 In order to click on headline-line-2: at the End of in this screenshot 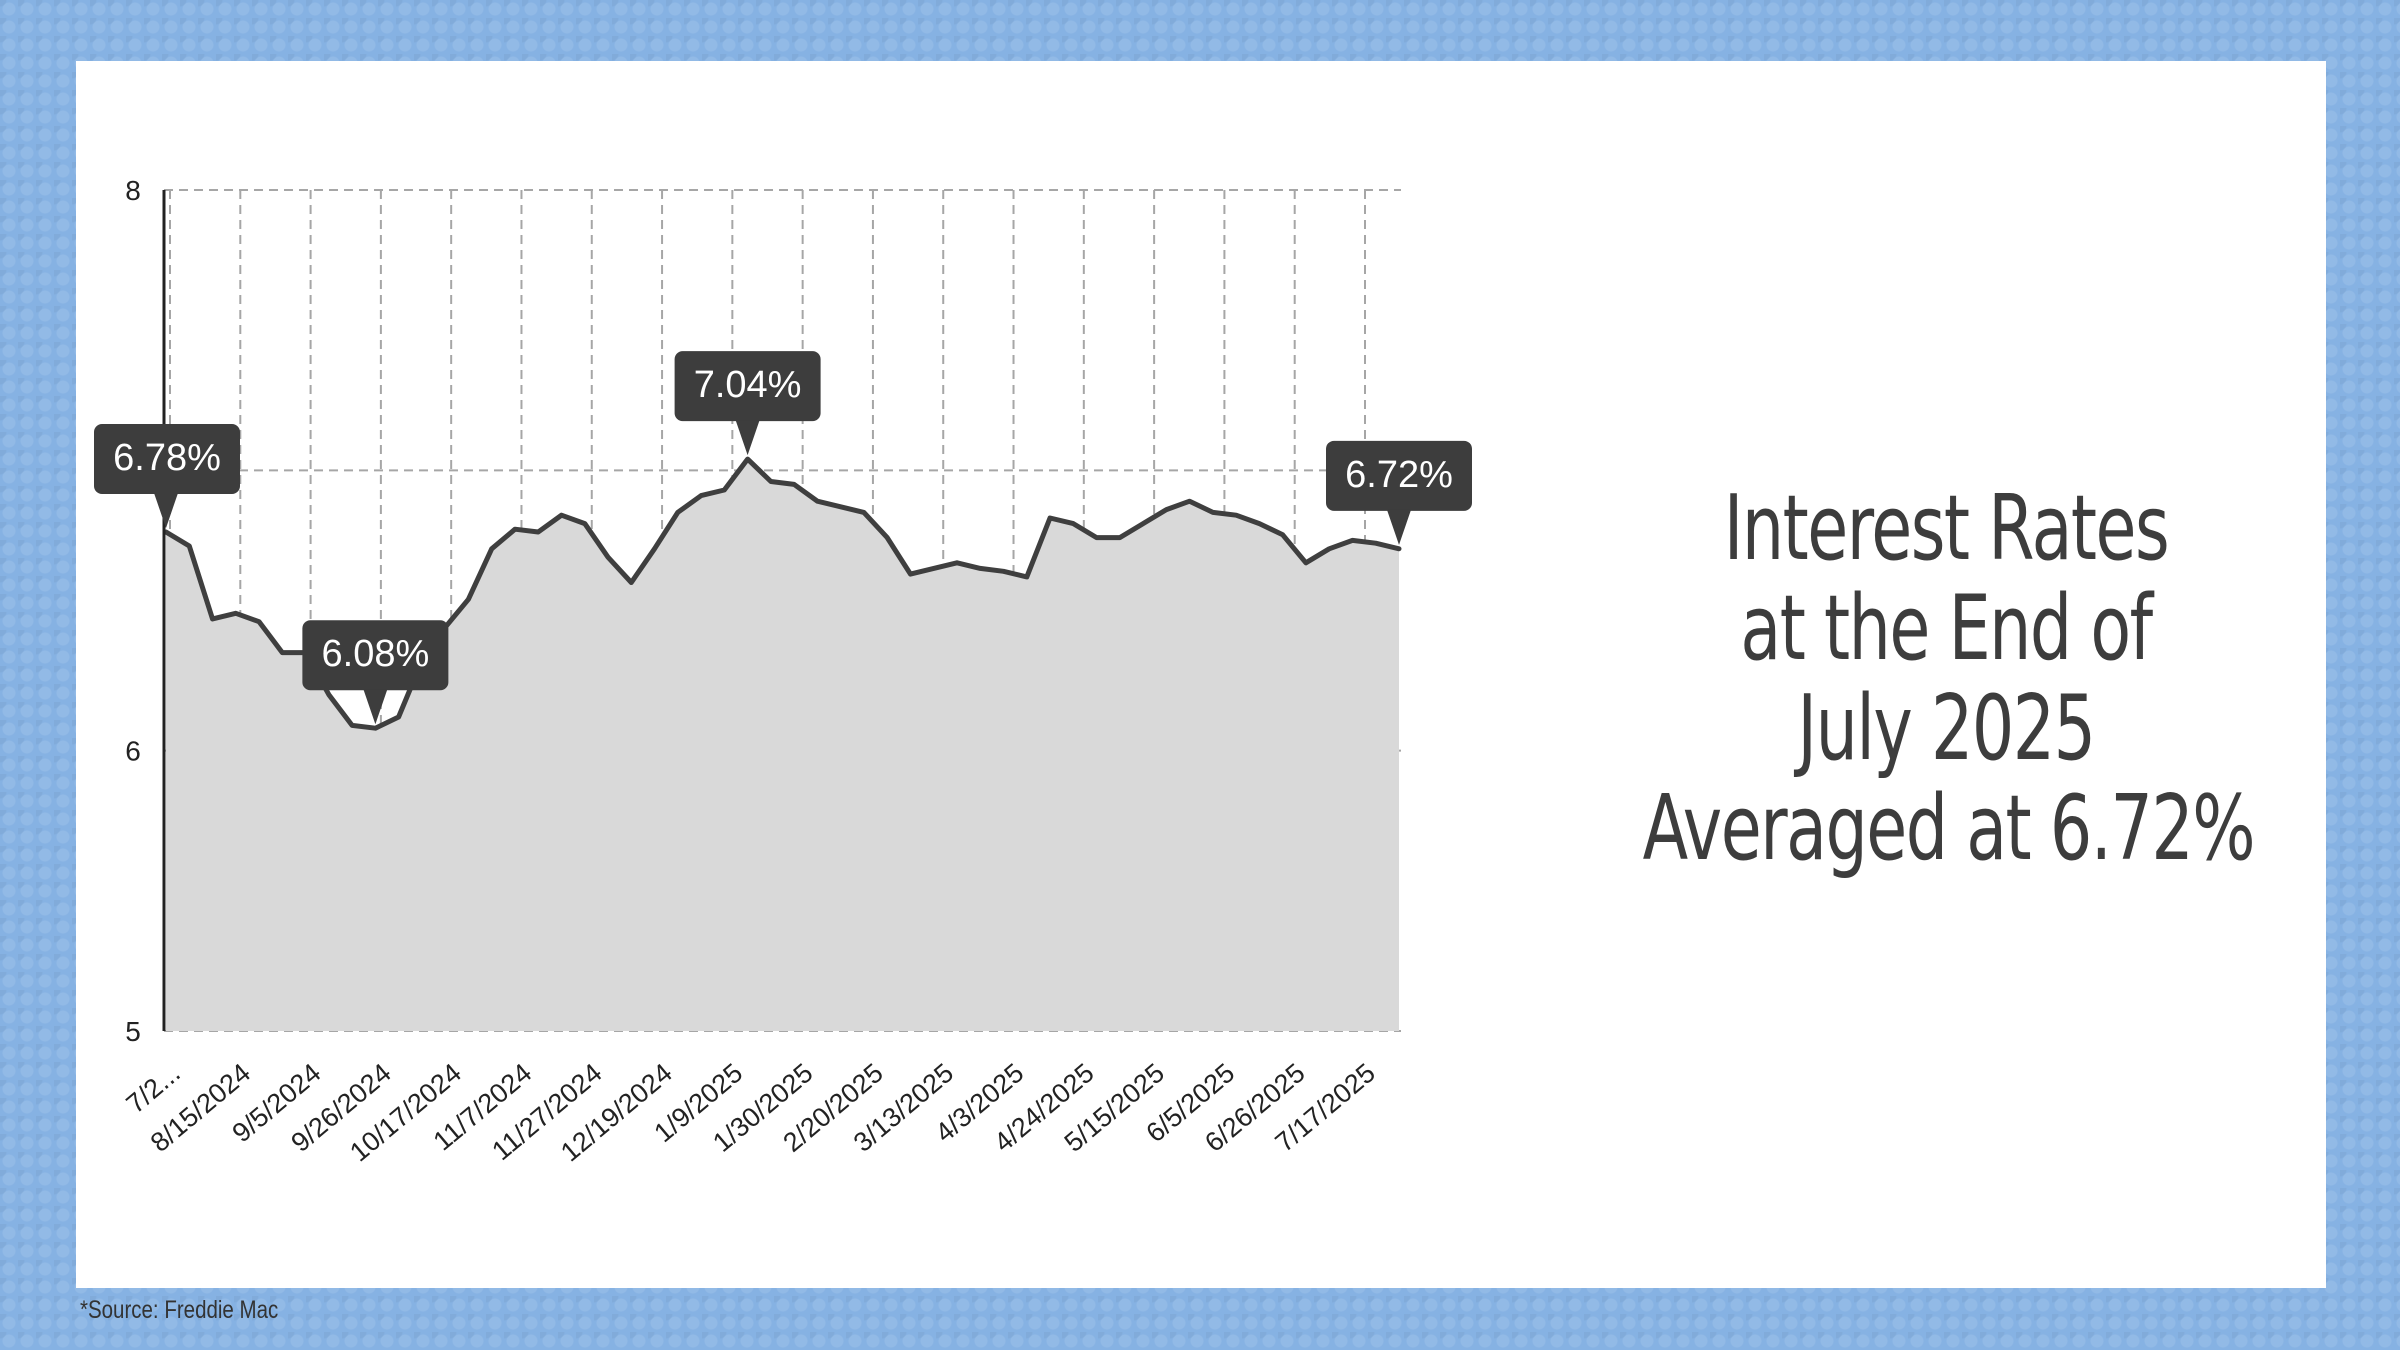, I will do `click(1946, 628)`.